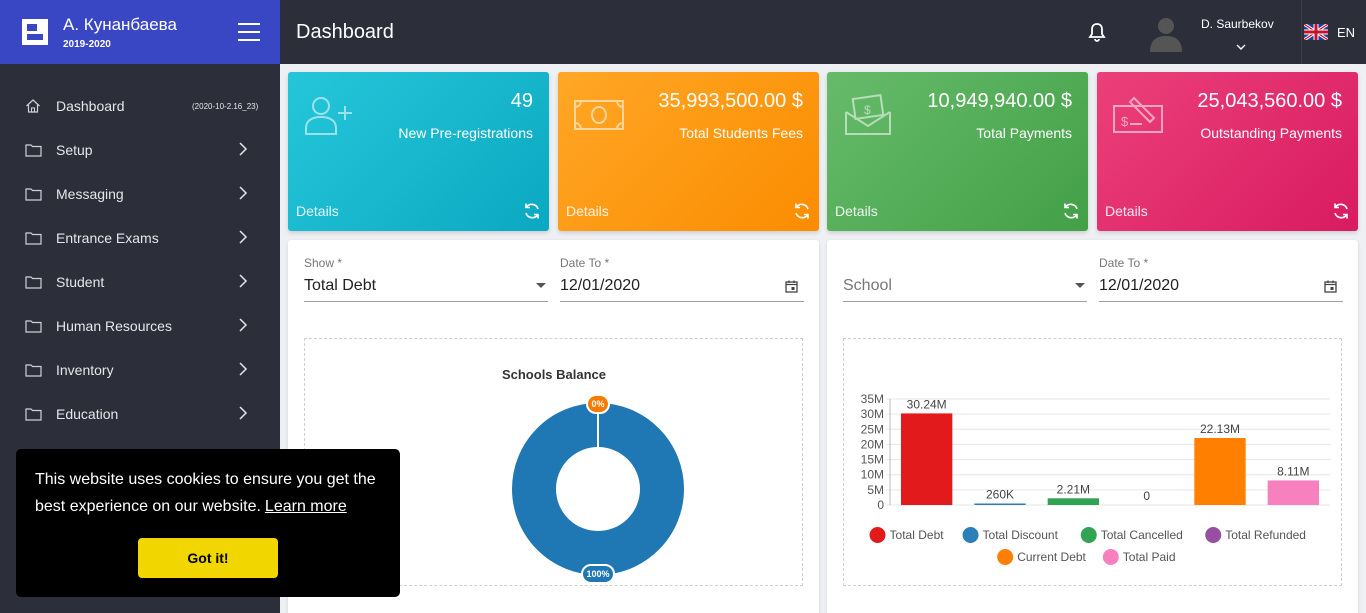 This screenshot has height=613, width=1366. I want to click on show-select: Show * Total Debt, so click(426, 279).